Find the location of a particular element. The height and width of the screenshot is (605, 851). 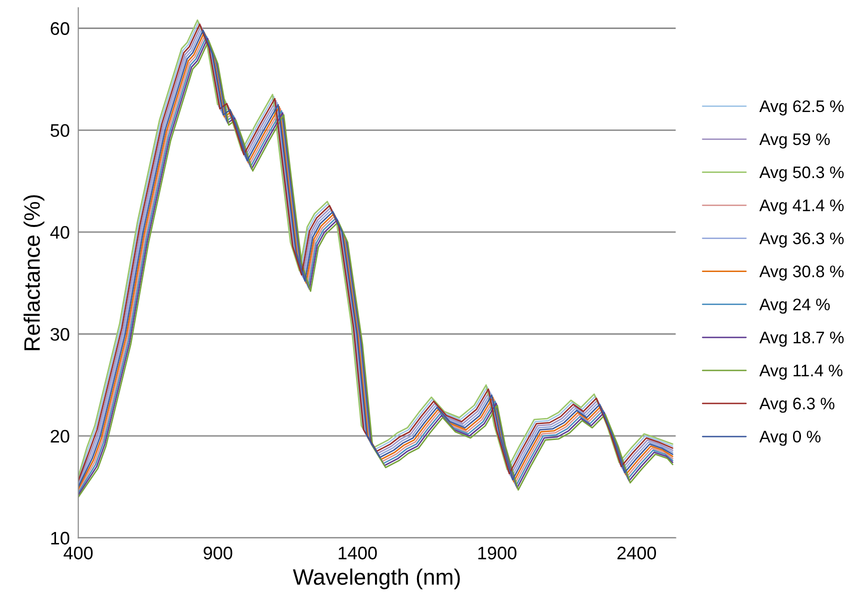

legend-label: Avg 30.8 % is located at coordinates (801, 273).